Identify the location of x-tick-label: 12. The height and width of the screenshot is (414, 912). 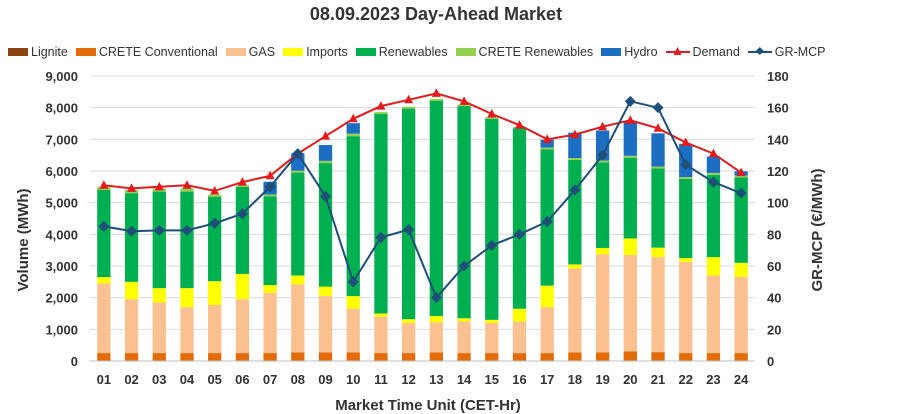
(408, 379).